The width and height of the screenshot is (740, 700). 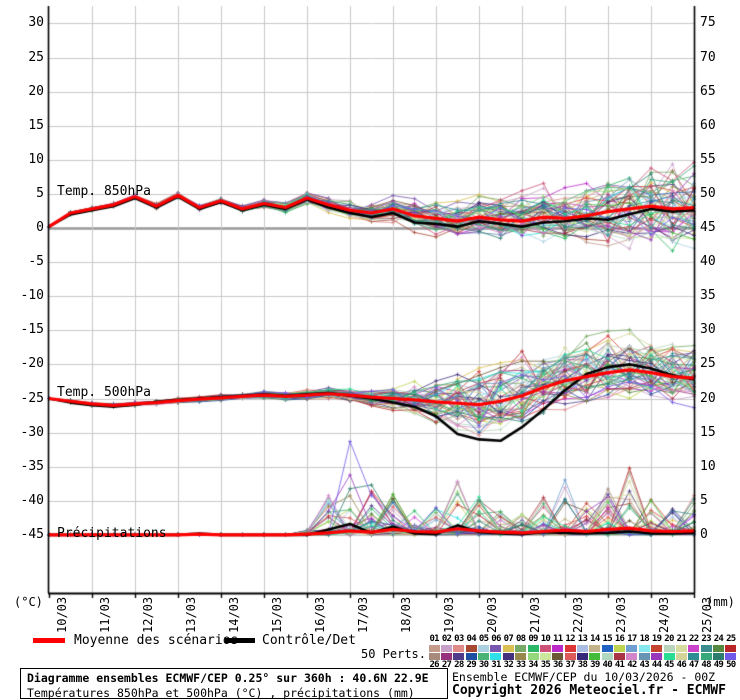 I want to click on series-label-850hpa: Temp. 850hPa, so click(x=104, y=191).